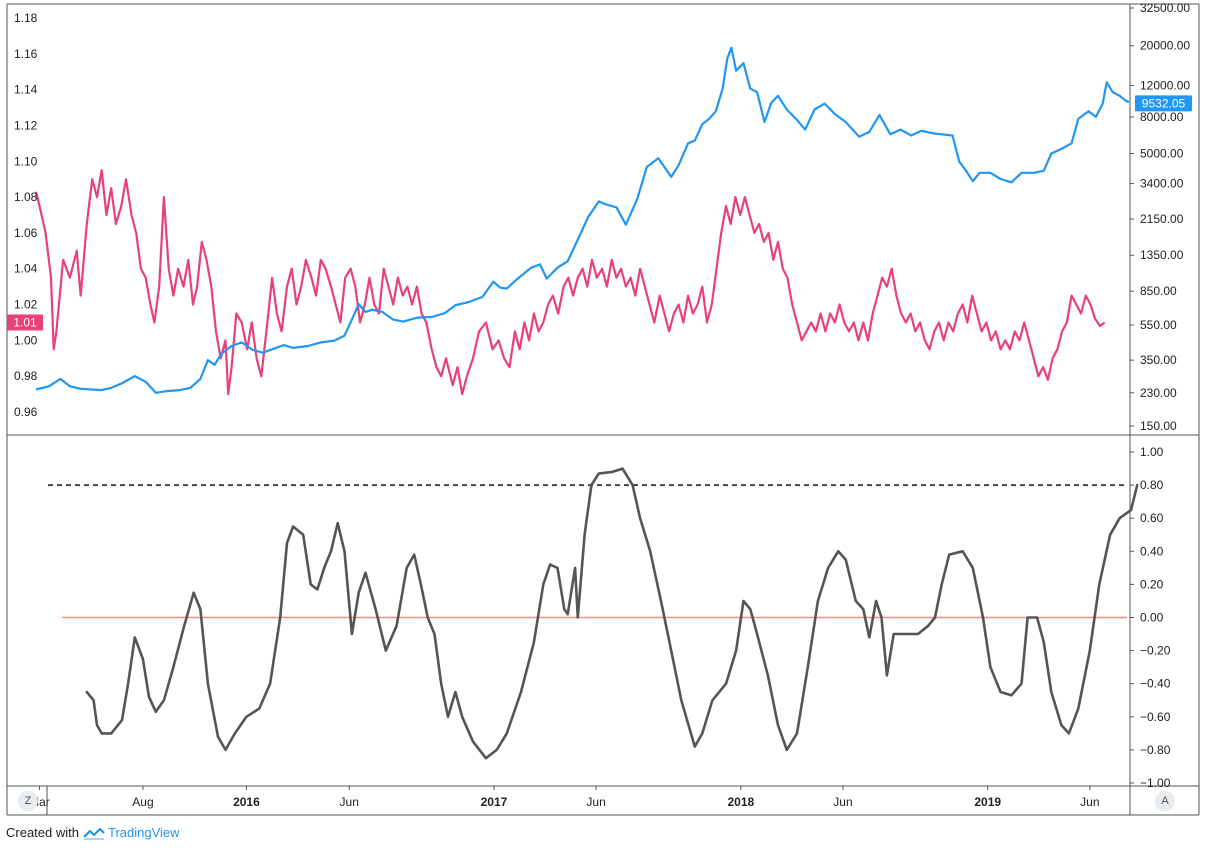  What do you see at coordinates (1155, 717) in the screenshot?
I see `correlation-axis-tick-label: −0.60` at bounding box center [1155, 717].